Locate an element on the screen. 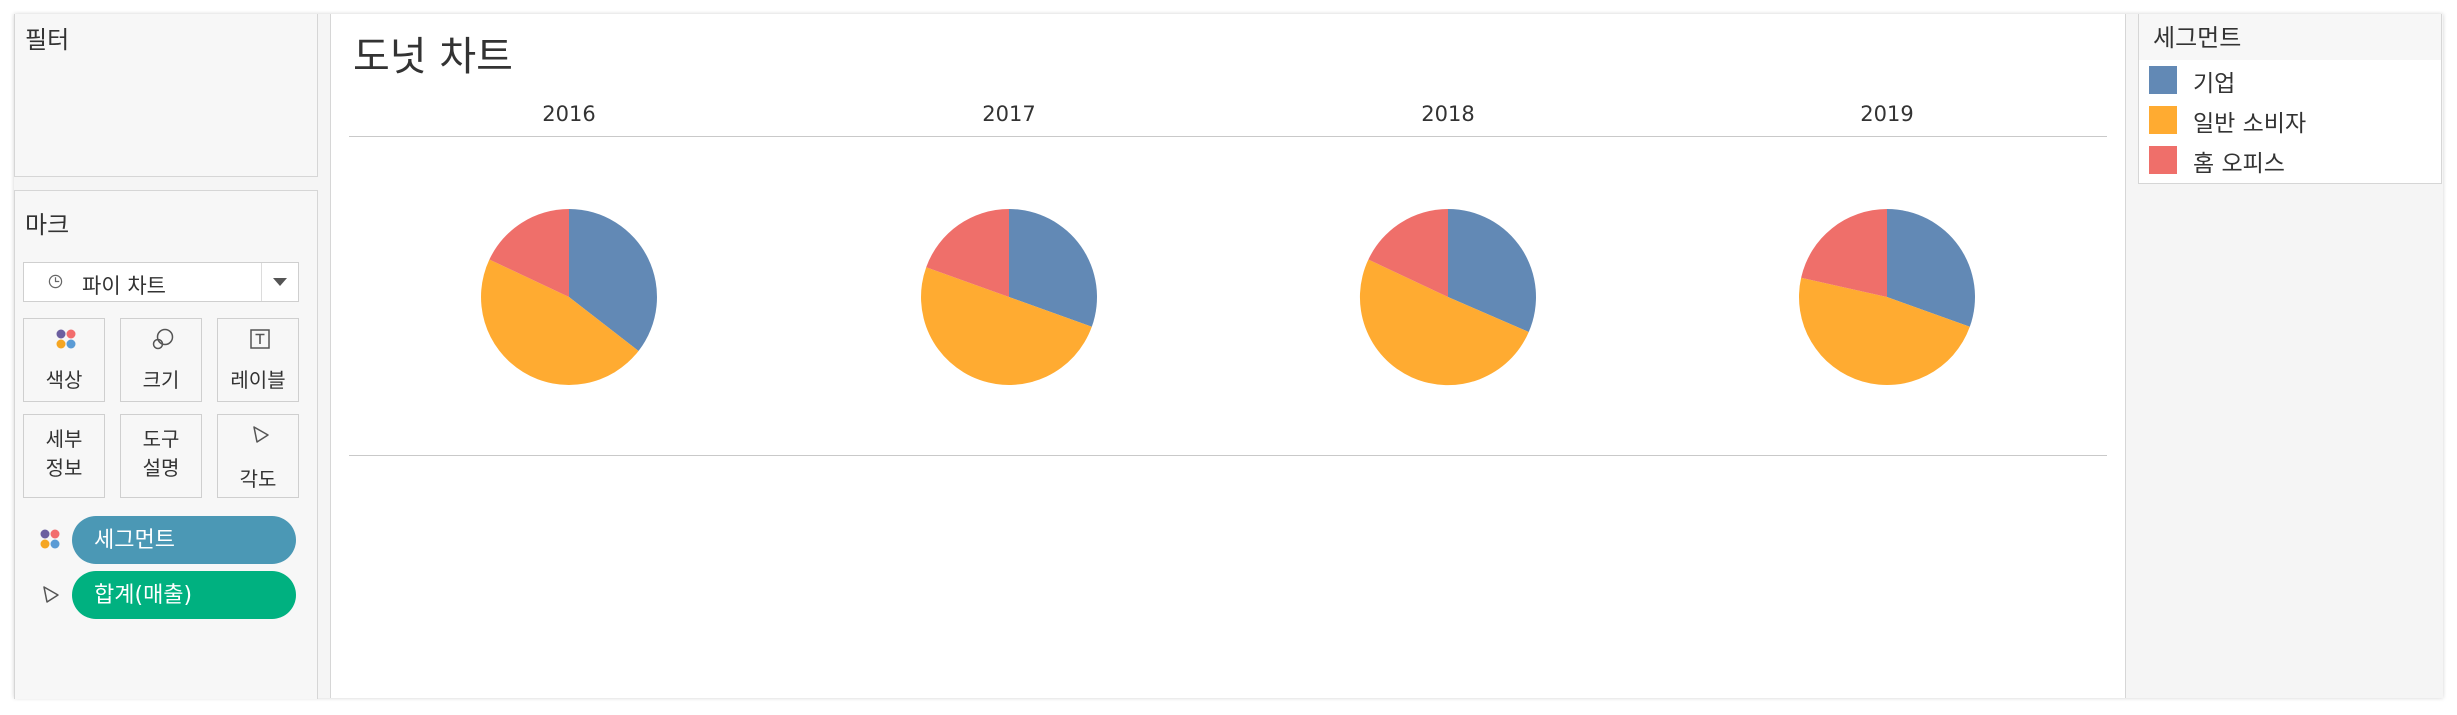  mark-type-dropdown: 파이 차트 is located at coordinates (161, 282).